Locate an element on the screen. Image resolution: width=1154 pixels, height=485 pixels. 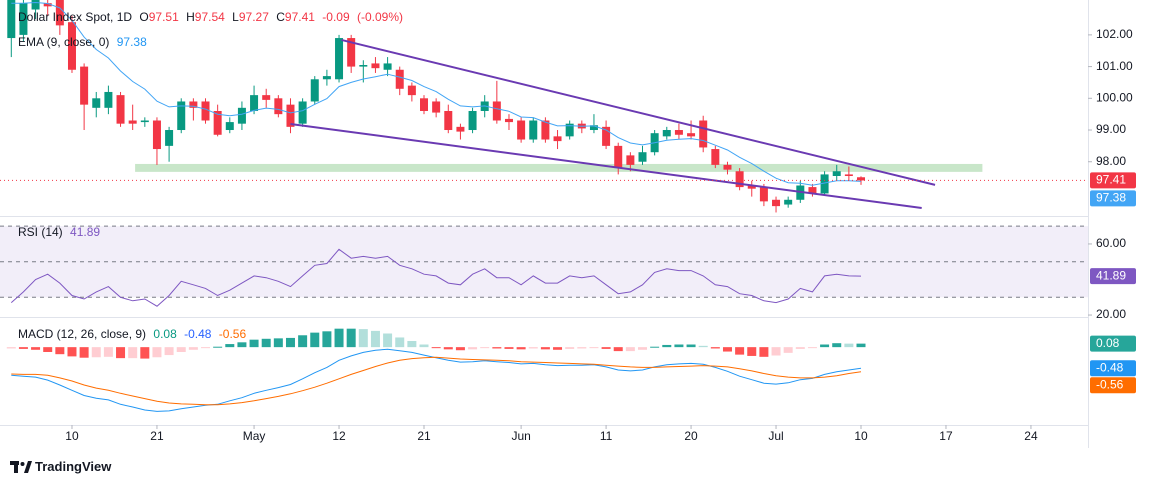
rsi-line is located at coordinates (436, 277).